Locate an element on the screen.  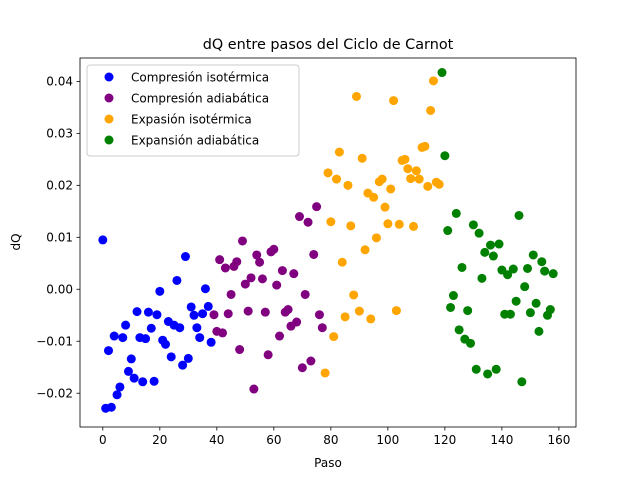
x-tick-label: 160 is located at coordinates (558, 440).